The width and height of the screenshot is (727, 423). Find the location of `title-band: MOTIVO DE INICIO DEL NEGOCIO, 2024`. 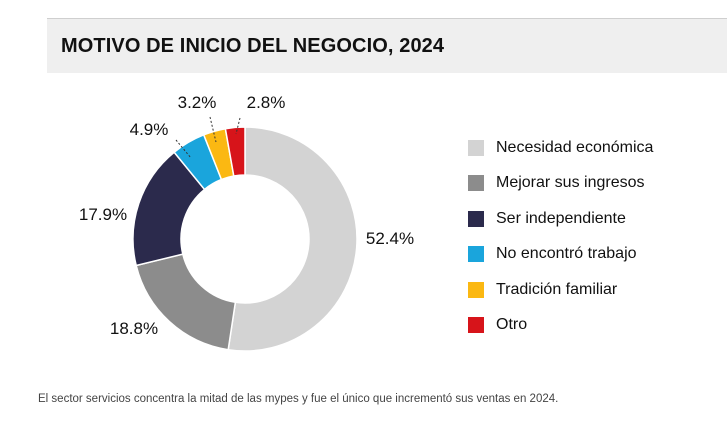

title-band: MOTIVO DE INICIO DEL NEGOCIO, 2024 is located at coordinates (387, 46).